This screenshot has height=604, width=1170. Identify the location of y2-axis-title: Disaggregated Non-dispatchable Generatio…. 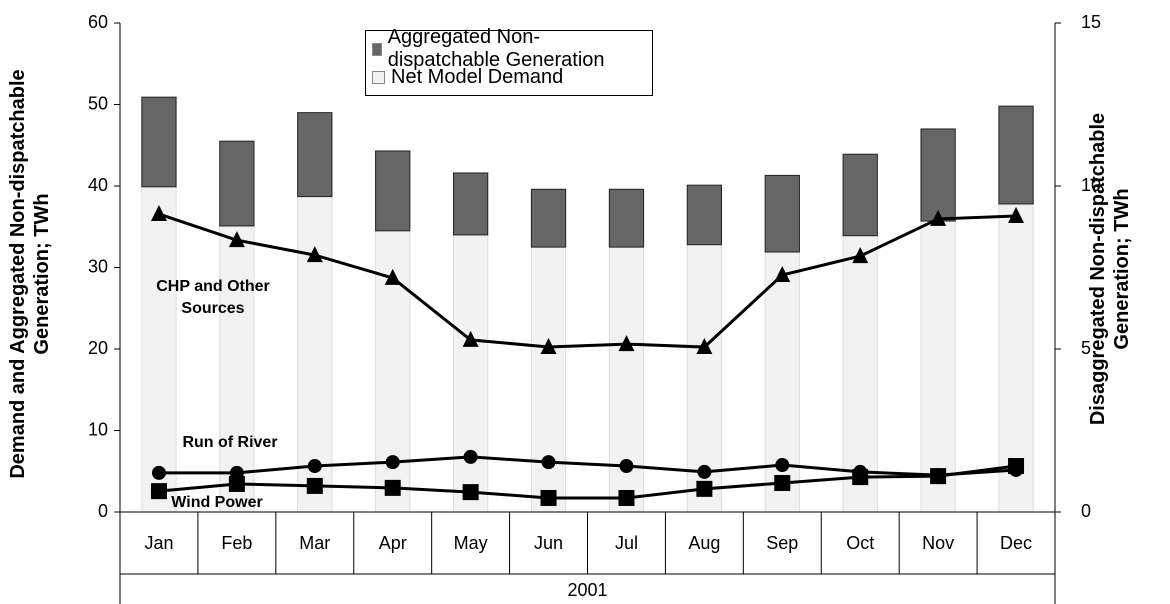
(1110, 269).